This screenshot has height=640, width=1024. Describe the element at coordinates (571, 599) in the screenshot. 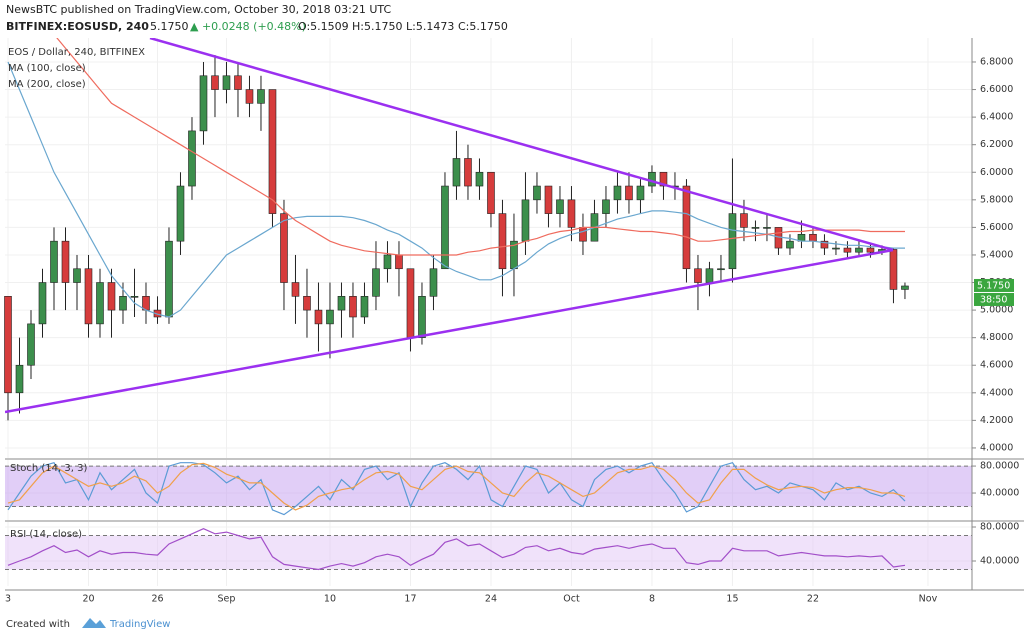

I see `x-tick-label: Oct` at that location.